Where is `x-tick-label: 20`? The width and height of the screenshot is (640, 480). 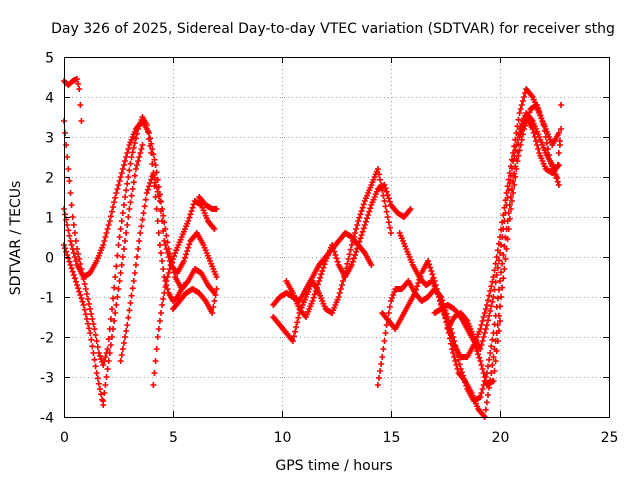 x-tick-label: 20 is located at coordinates (501, 438).